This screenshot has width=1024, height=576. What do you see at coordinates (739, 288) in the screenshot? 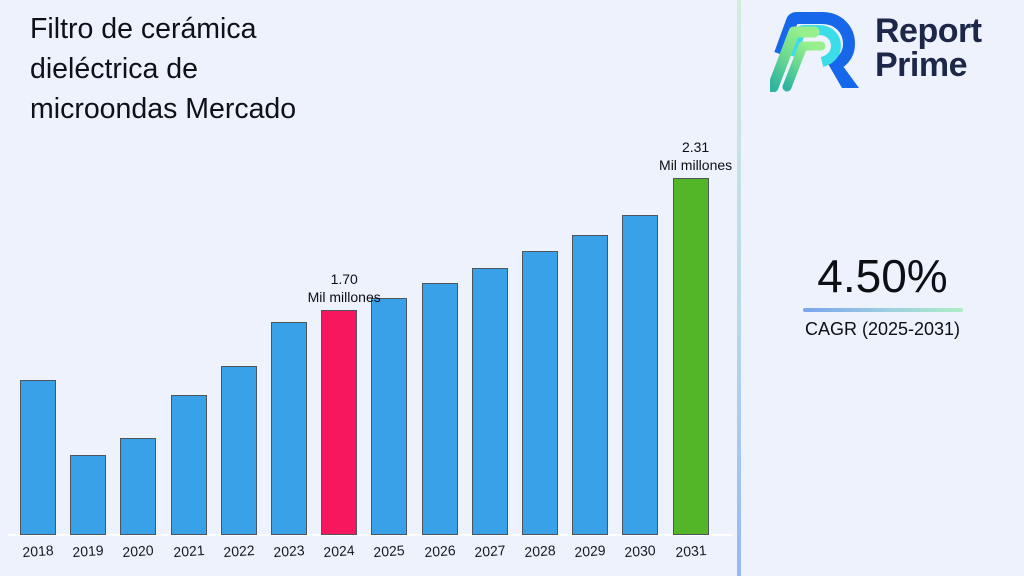
I see `vertical-divider` at bounding box center [739, 288].